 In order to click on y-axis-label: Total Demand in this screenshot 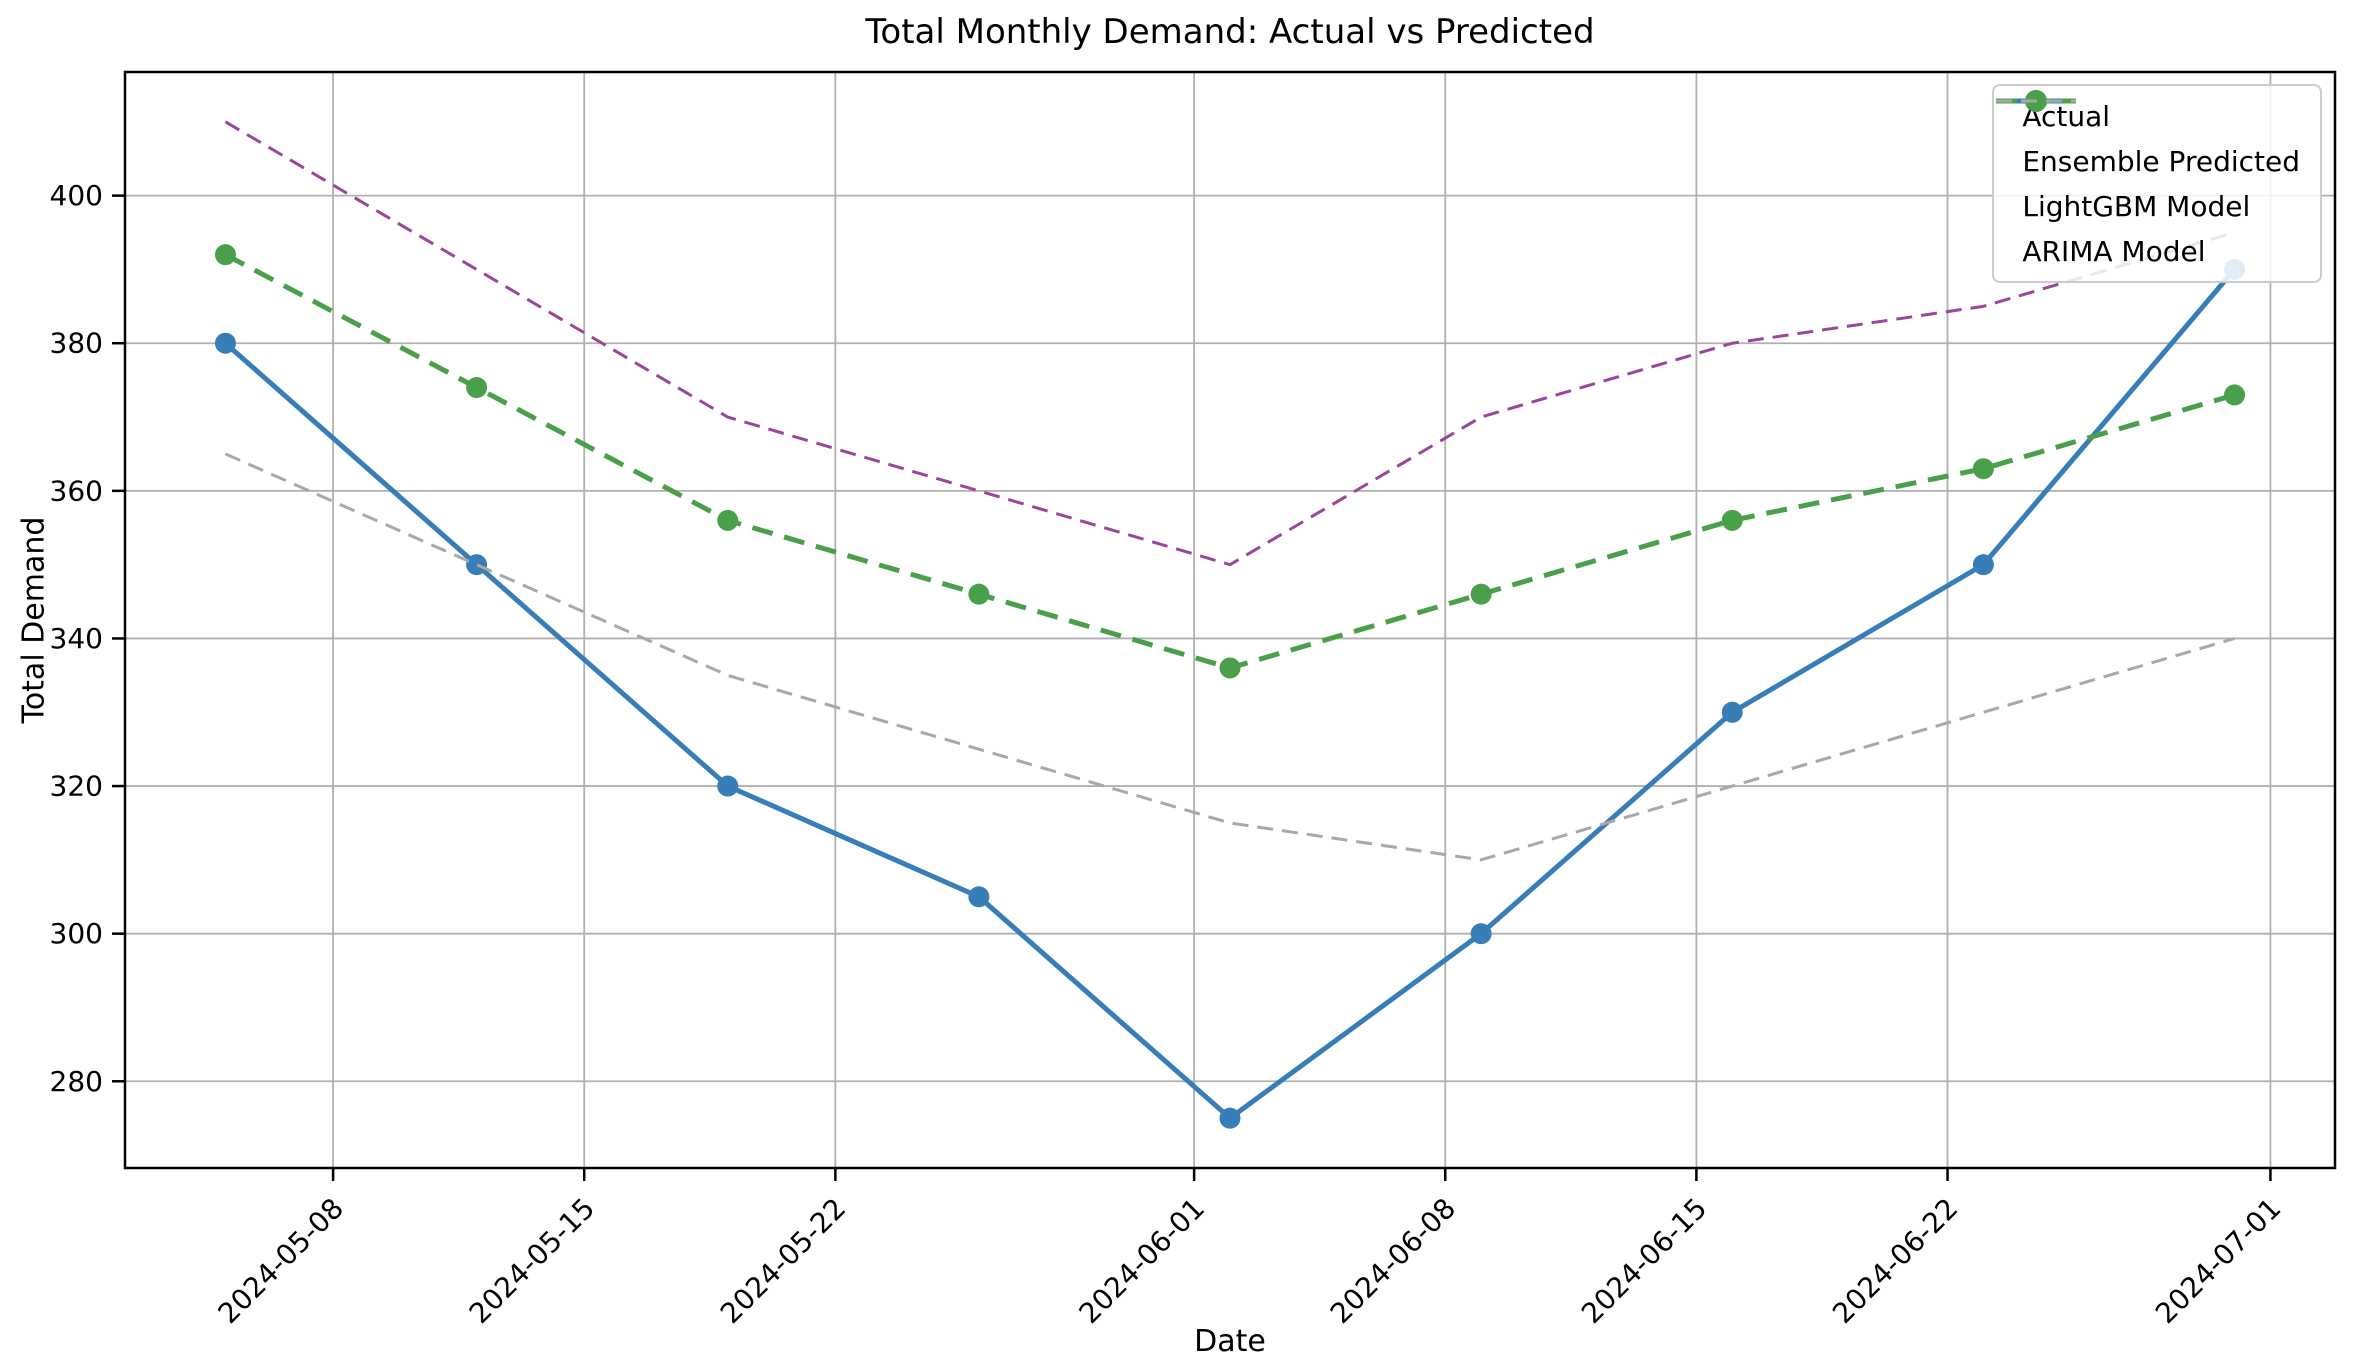, I will do `click(34, 620)`.